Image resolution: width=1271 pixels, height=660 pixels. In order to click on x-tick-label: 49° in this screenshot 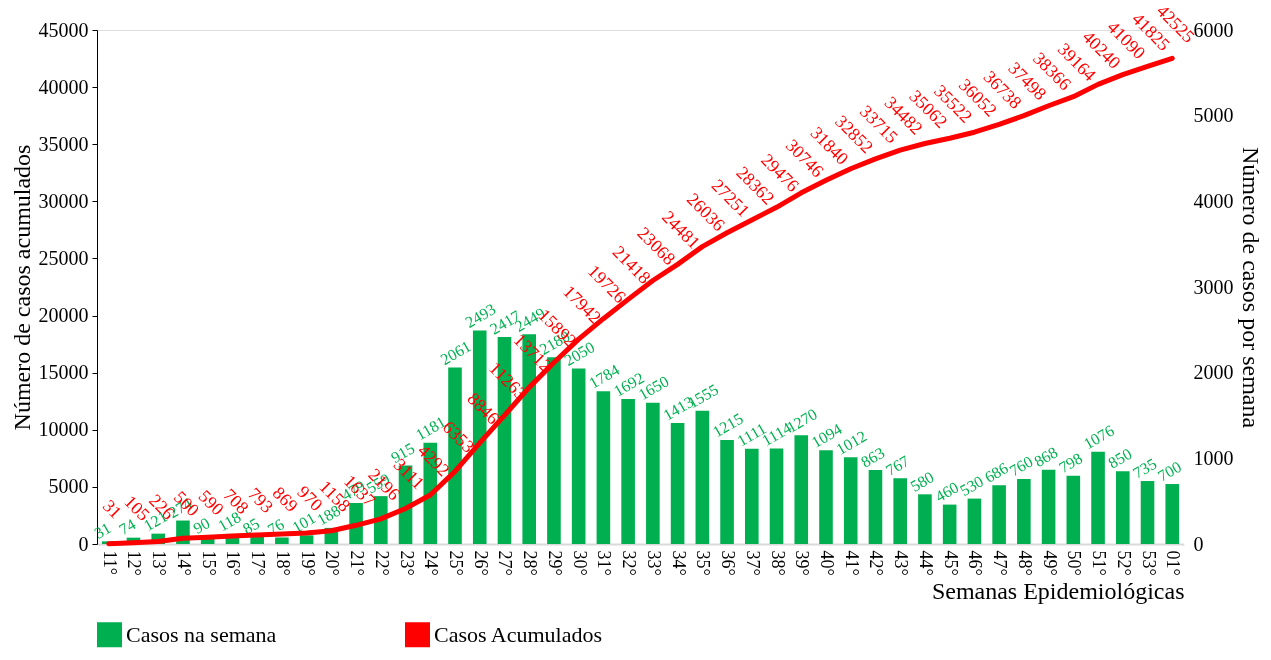, I will do `click(1049, 563)`.